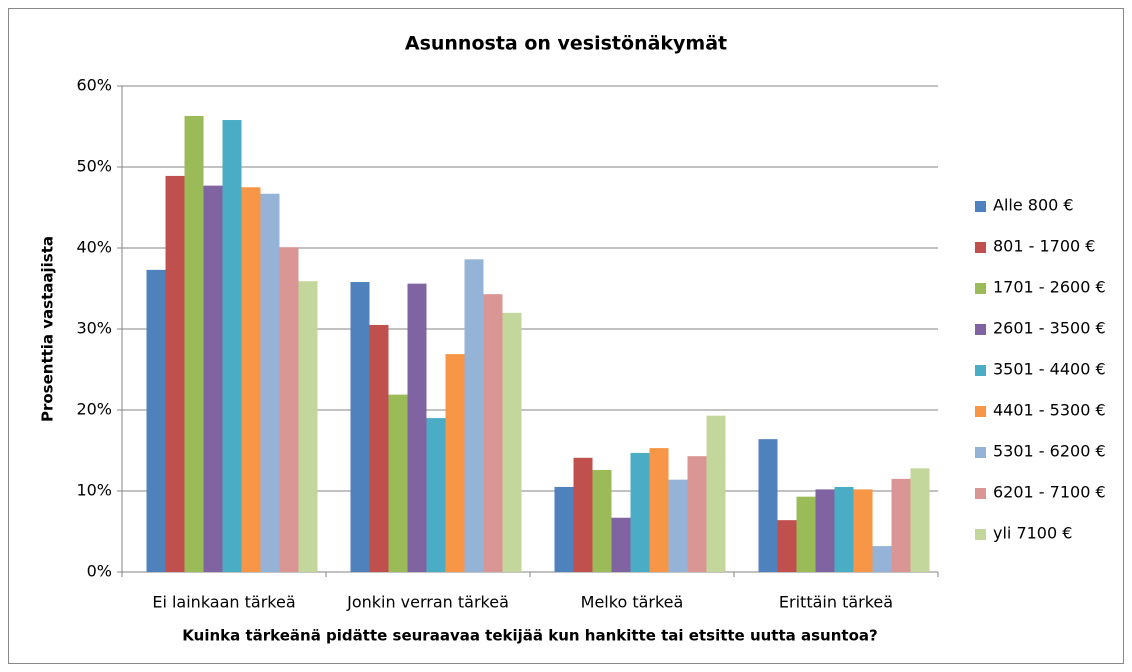  What do you see at coordinates (1049, 328) in the screenshot?
I see `legend-label: 2601 - 3500 €` at bounding box center [1049, 328].